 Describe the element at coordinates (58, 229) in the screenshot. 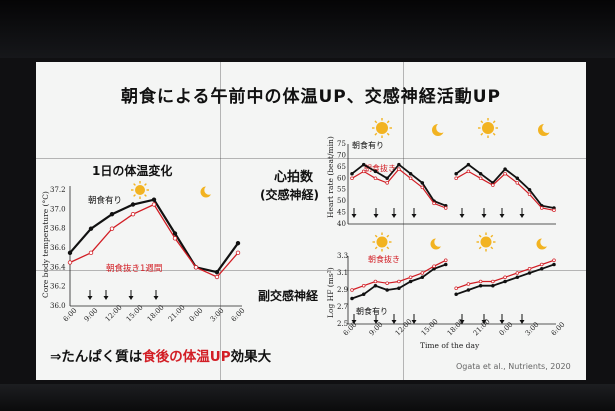

I see `left-y-tick: 36.8` at that location.